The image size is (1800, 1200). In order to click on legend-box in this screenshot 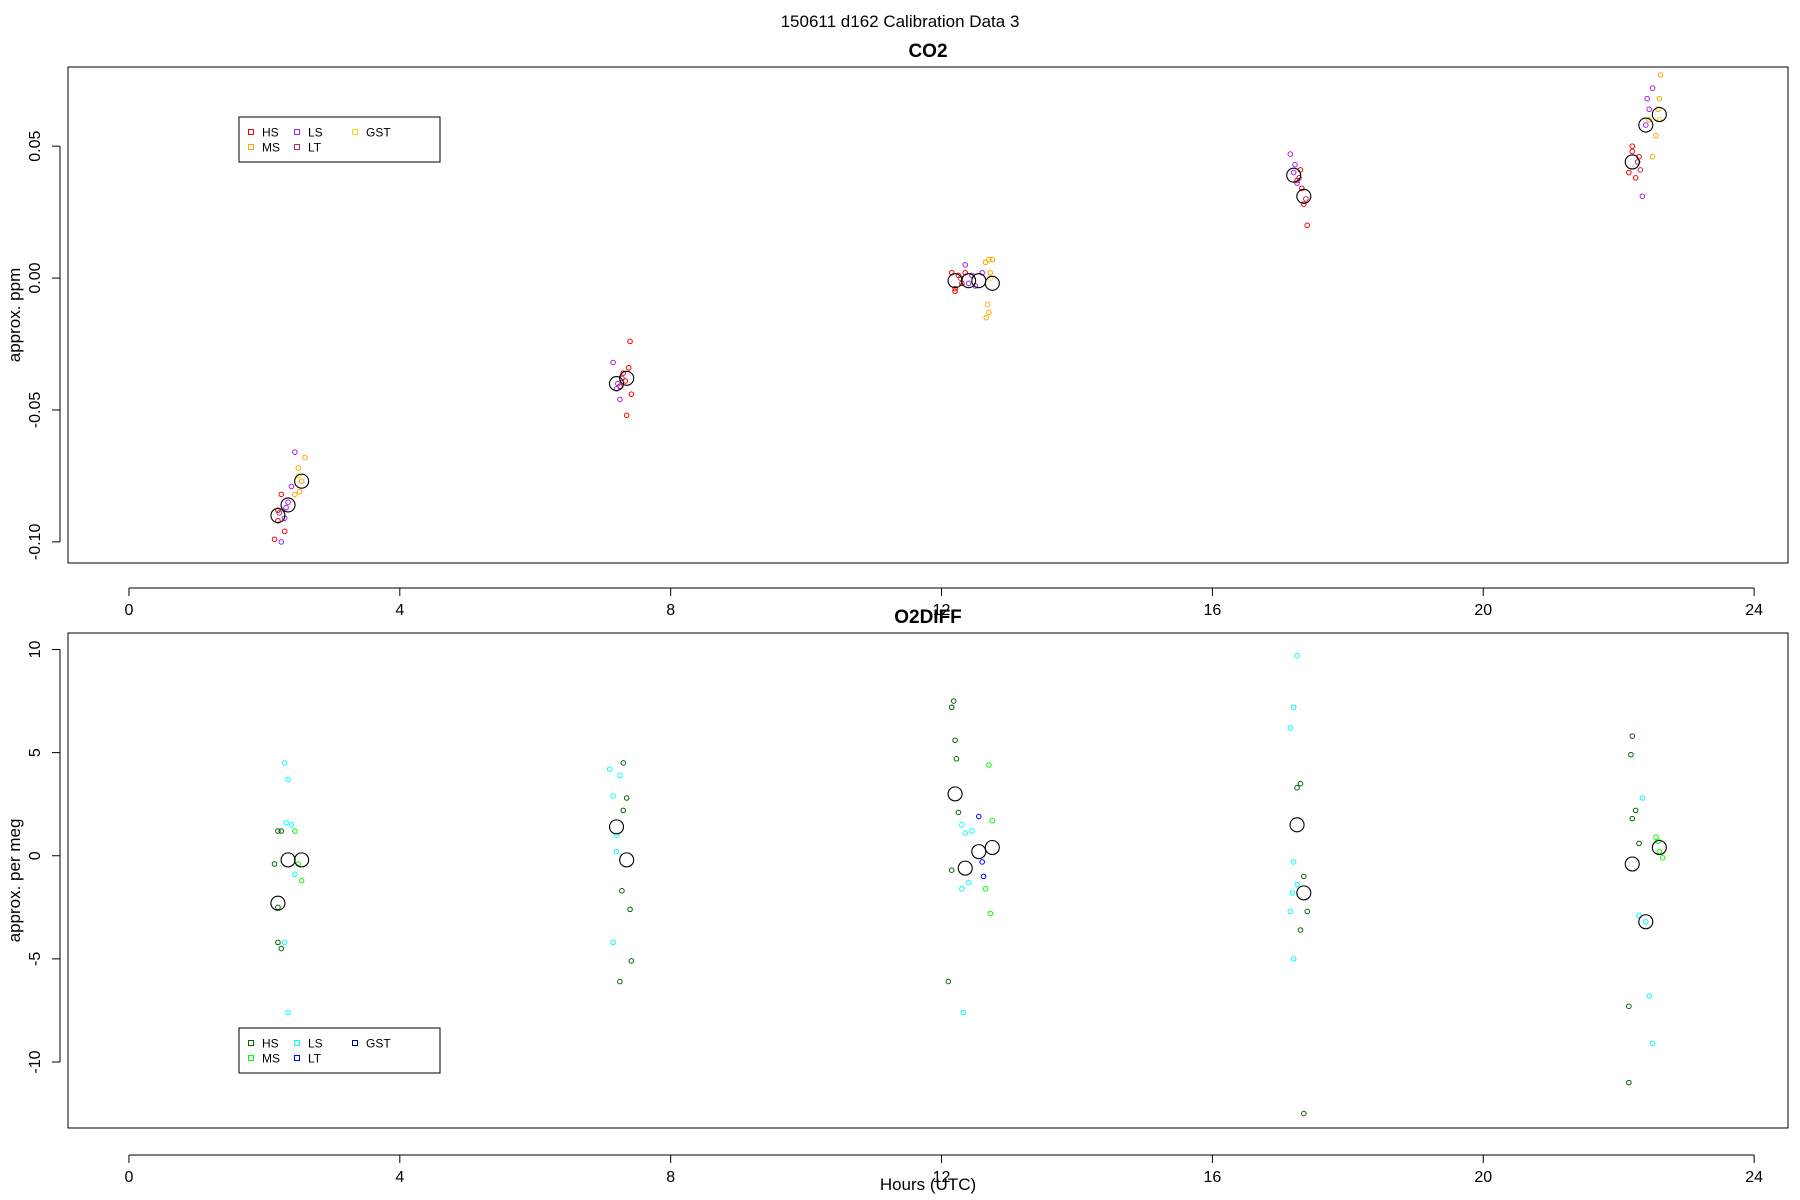, I will do `click(339, 1050)`.